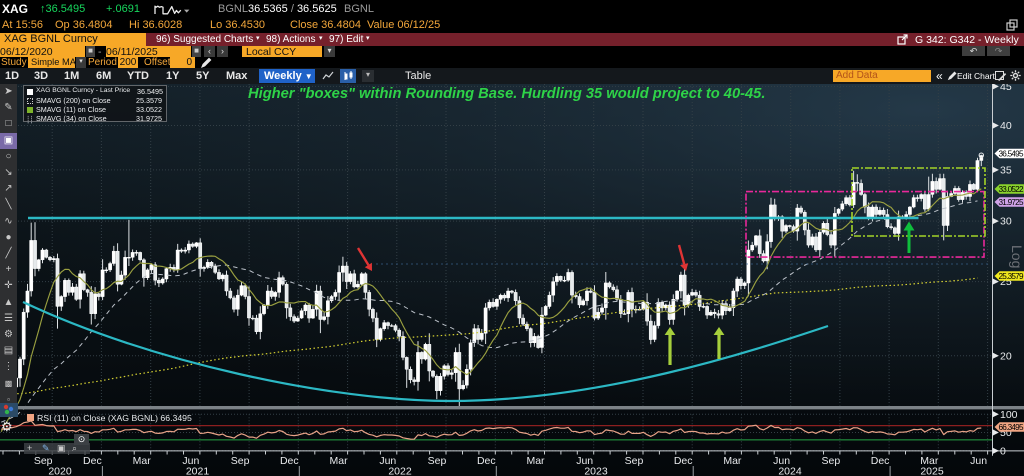 The image size is (1024, 476). I want to click on svg-text: 2021, so click(198, 471).